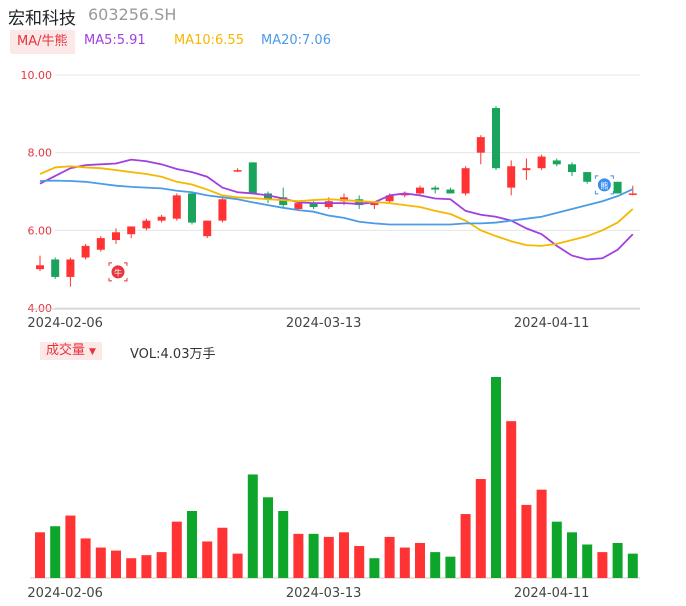 This screenshot has height=606, width=686. What do you see at coordinates (42, 42) in the screenshot?
I see `ma-indicator-selector: MA/牛熊` at bounding box center [42, 42].